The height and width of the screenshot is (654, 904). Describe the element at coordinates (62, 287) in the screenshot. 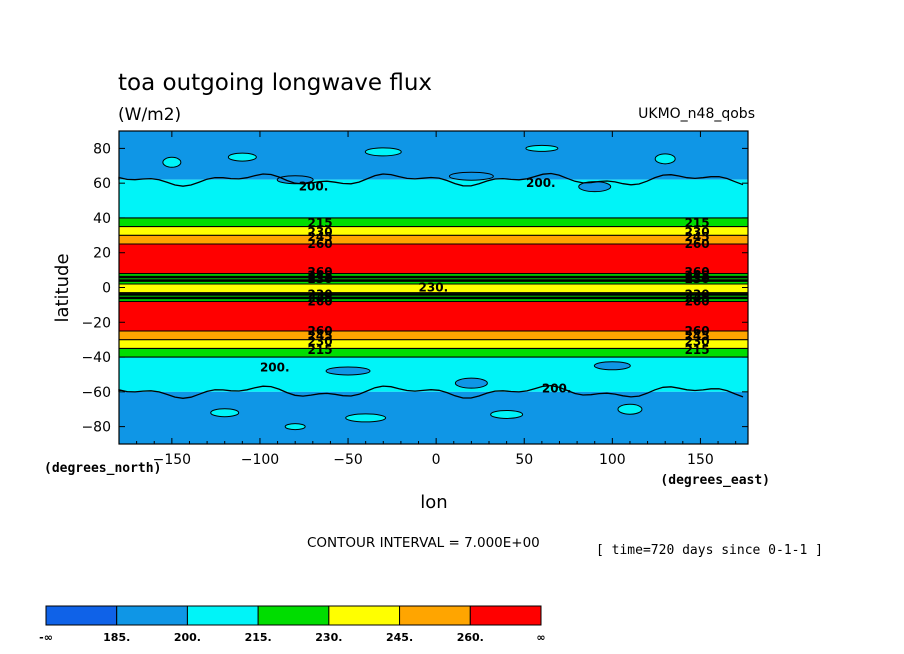

I see `y-axis-label: latitude` at that location.